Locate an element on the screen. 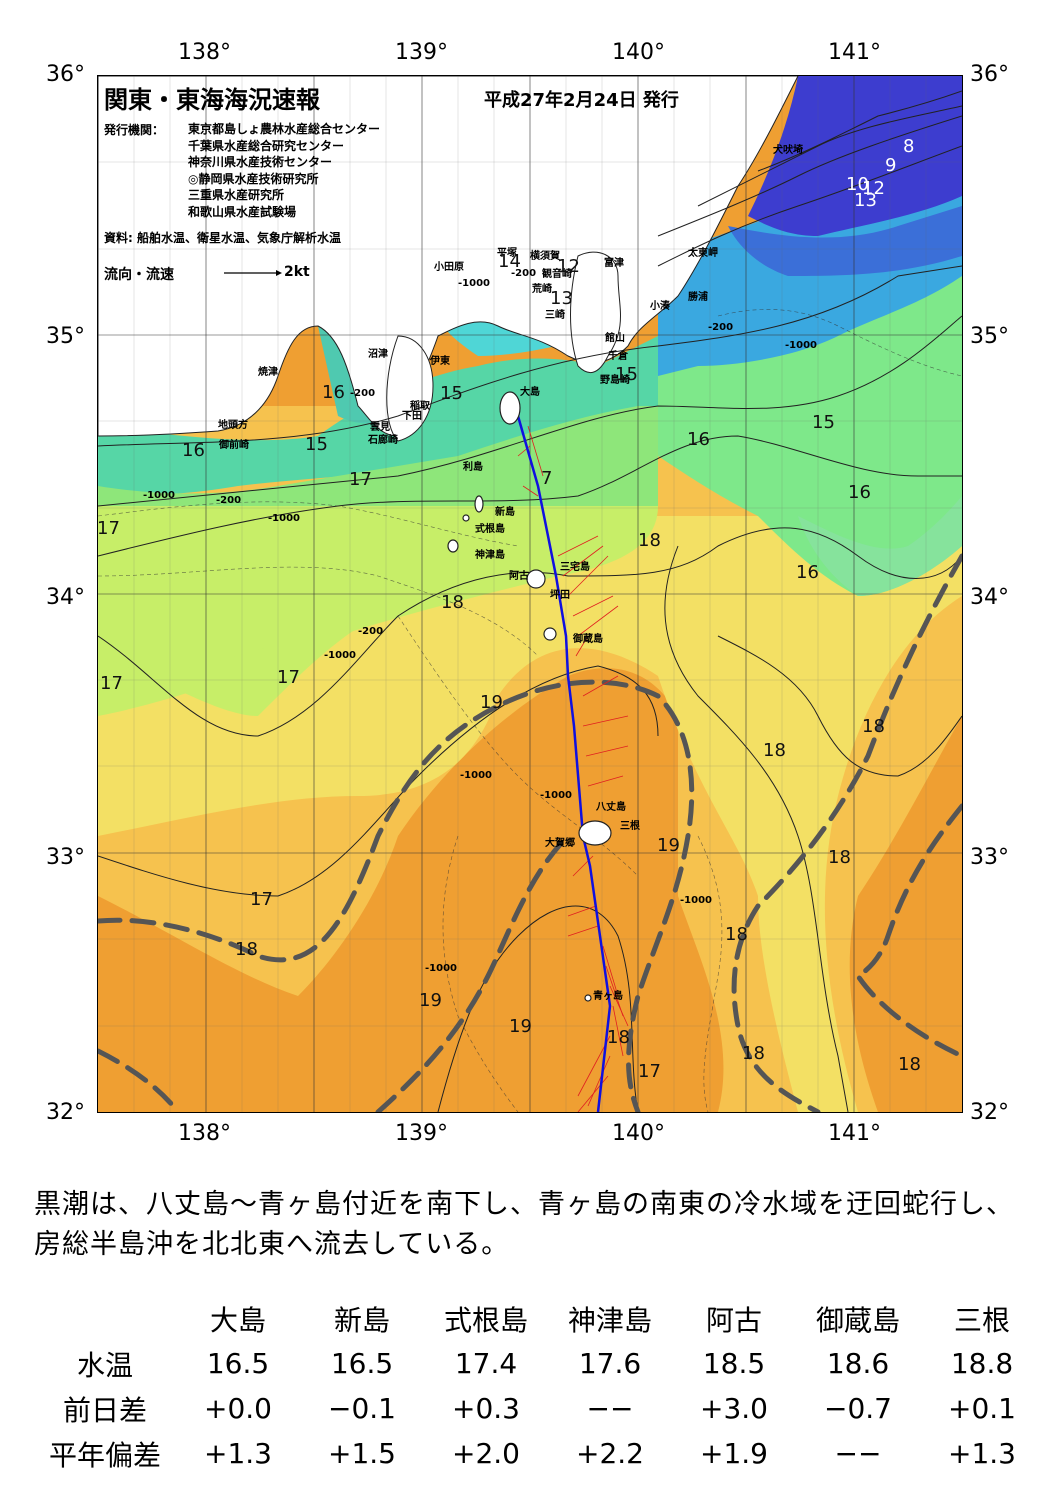 This screenshot has width=1064, height=1503. table-cell: +0.0 is located at coordinates (238, 1408).